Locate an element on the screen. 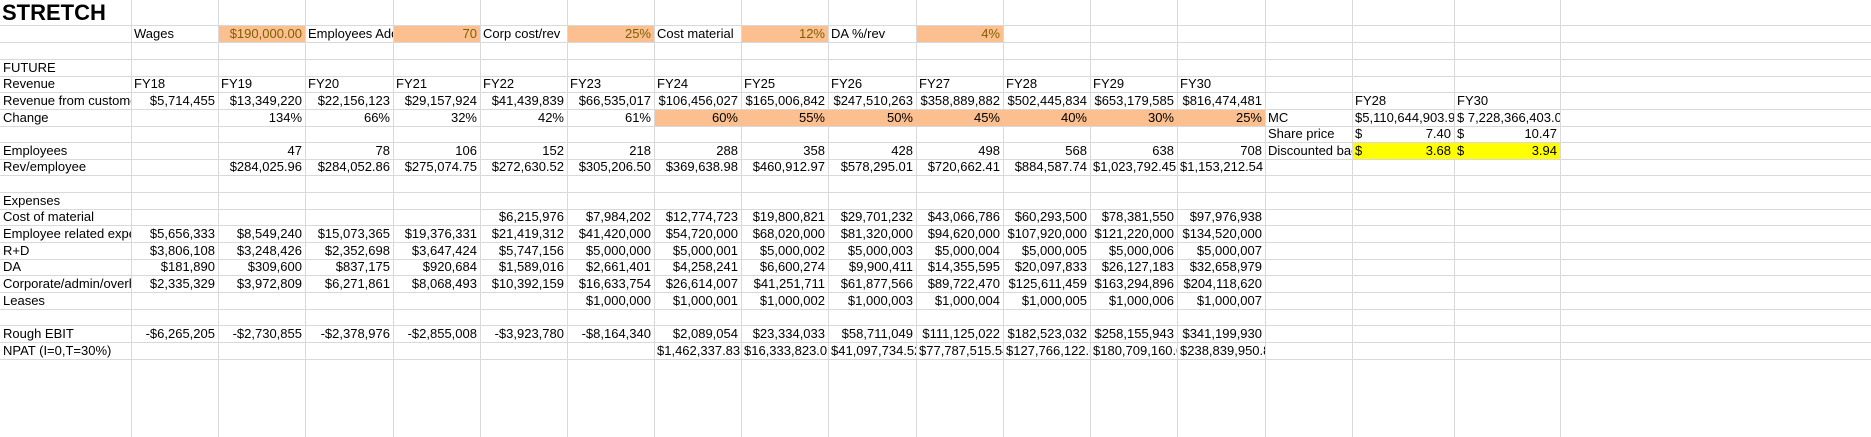 This screenshot has width=1871, height=437. row-label: Change is located at coordinates (26, 117).